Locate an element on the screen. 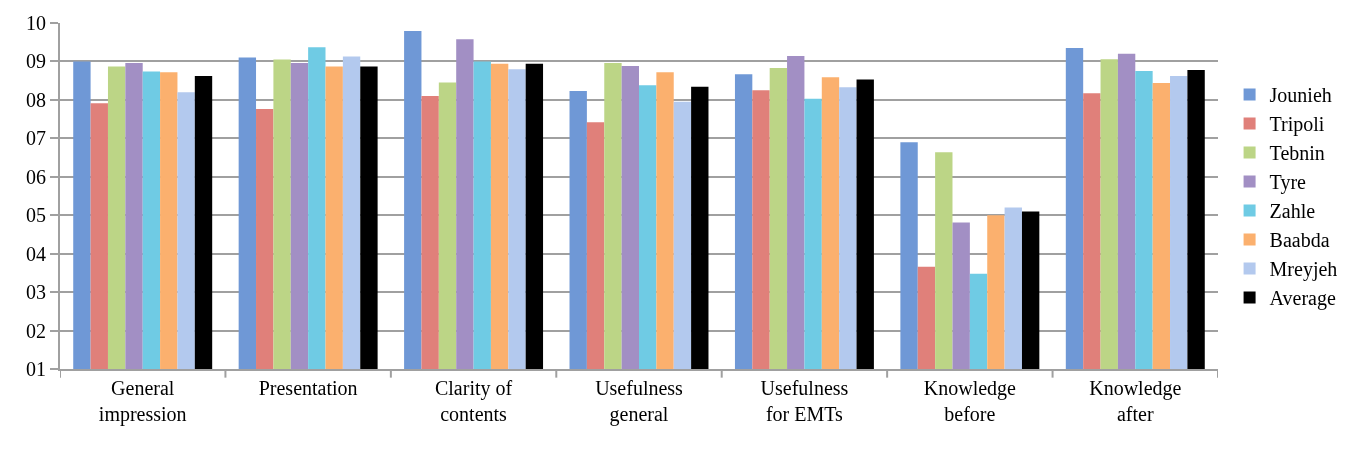 The height and width of the screenshot is (454, 1355). y-tick-label: 10 is located at coordinates (36, 23).